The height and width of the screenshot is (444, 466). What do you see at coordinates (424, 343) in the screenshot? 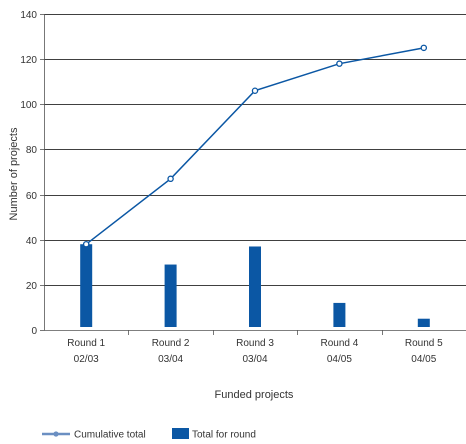
I see `x-tick-label: Round 5` at bounding box center [424, 343].